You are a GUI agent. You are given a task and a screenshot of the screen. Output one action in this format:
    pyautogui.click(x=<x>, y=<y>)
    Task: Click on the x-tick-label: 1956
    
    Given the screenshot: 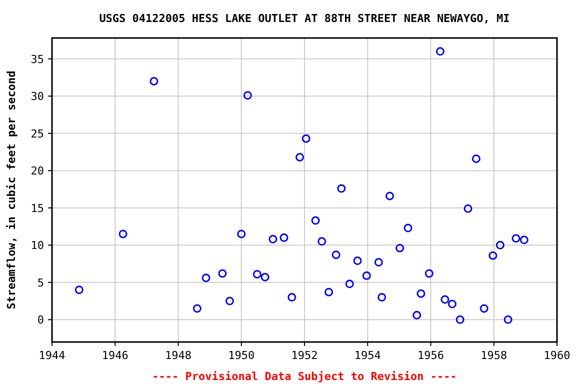 What is the action you would take?
    pyautogui.click(x=431, y=355)
    